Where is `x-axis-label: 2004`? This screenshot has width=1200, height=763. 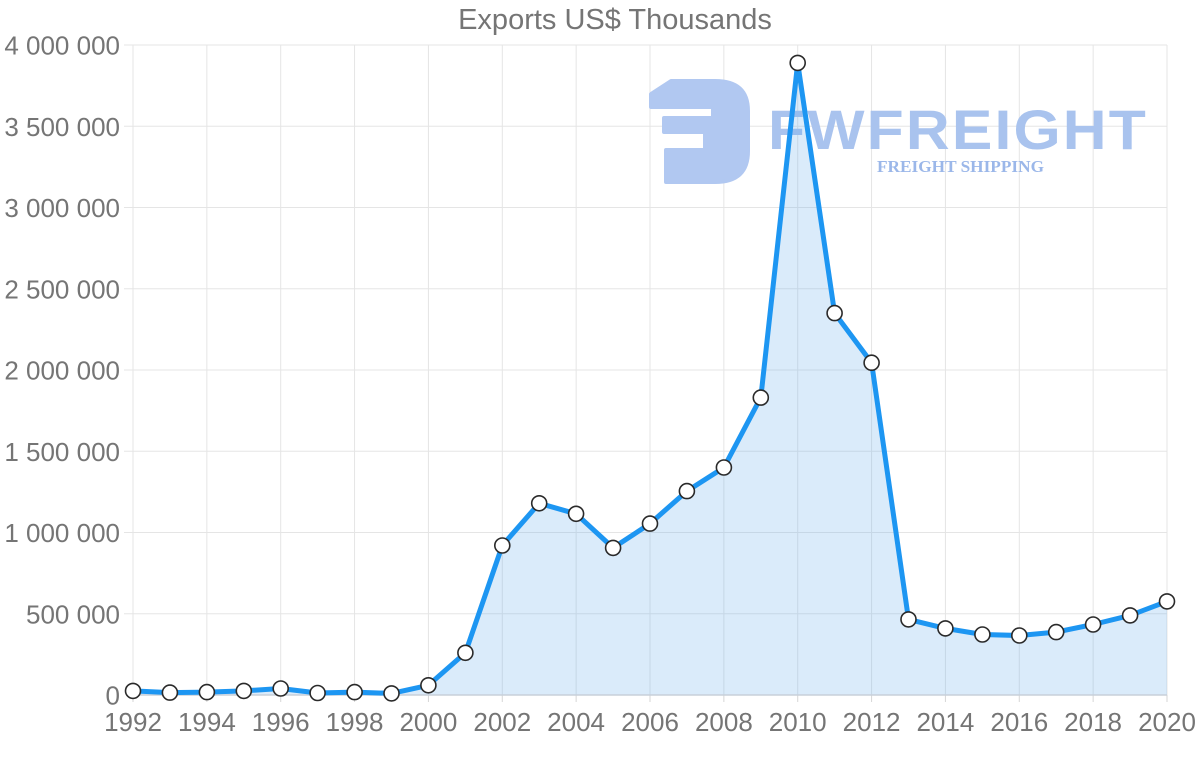
x-axis-label: 2004 is located at coordinates (576, 722).